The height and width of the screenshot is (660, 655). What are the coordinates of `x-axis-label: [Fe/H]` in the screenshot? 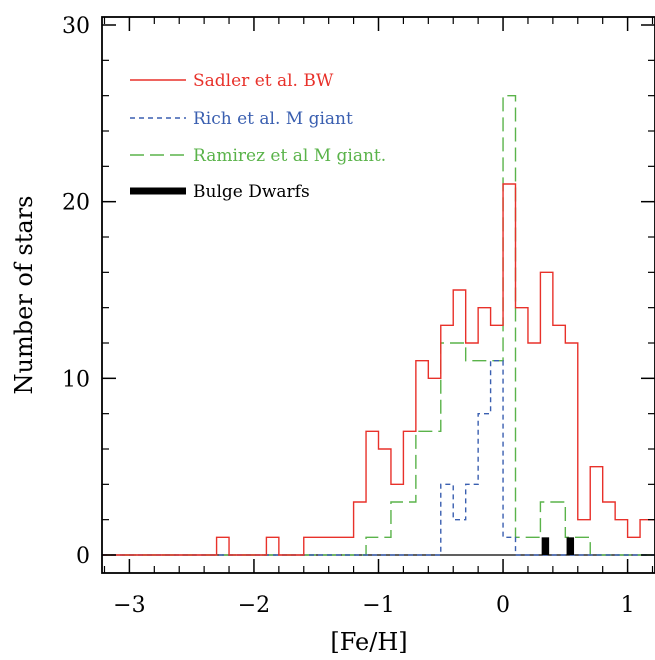 It's located at (368, 642).